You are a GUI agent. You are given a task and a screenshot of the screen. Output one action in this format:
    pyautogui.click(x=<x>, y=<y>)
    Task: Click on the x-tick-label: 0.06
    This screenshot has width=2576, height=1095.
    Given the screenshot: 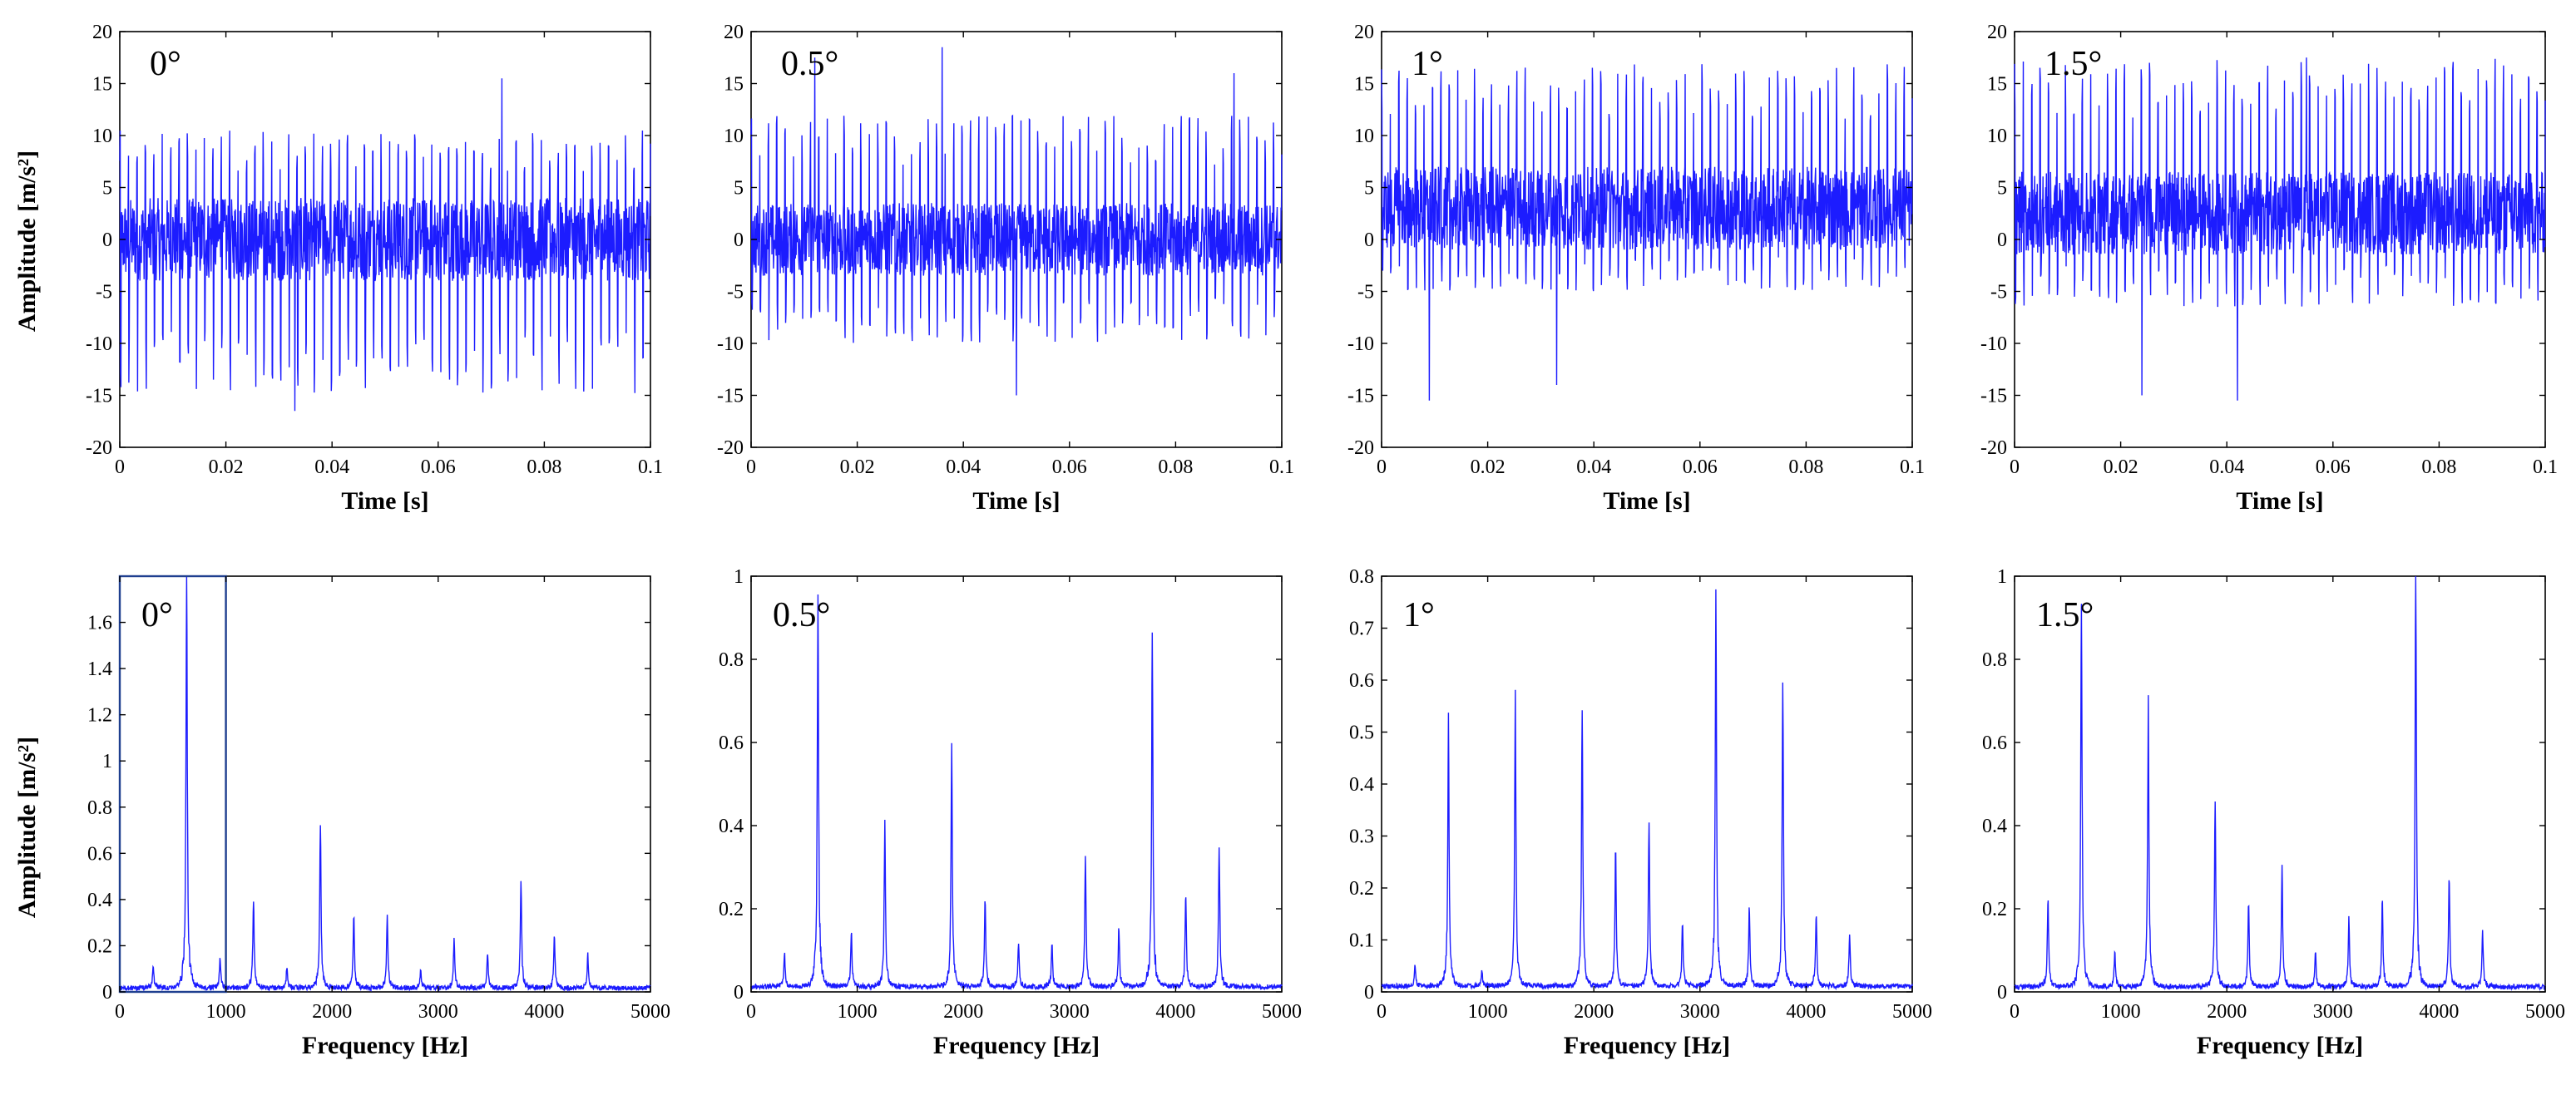 What is the action you would take?
    pyautogui.click(x=1069, y=467)
    